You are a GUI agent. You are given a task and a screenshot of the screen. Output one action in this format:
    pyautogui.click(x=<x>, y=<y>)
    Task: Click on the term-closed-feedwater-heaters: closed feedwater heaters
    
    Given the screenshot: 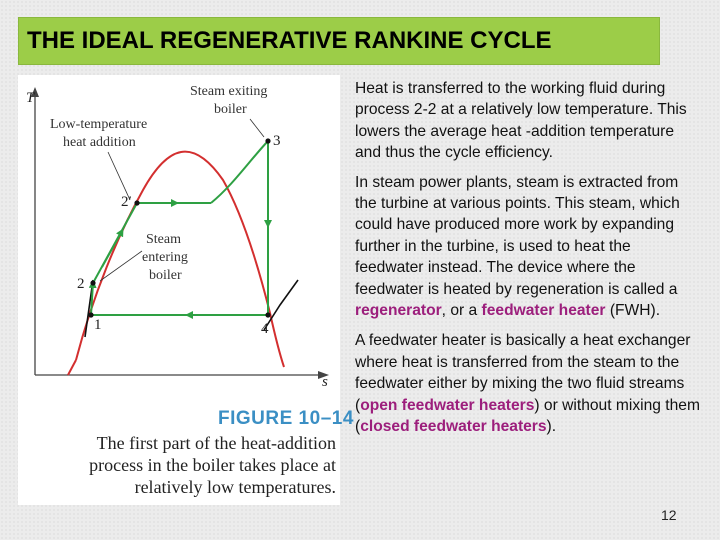 What is the action you would take?
    pyautogui.click(x=453, y=427)
    